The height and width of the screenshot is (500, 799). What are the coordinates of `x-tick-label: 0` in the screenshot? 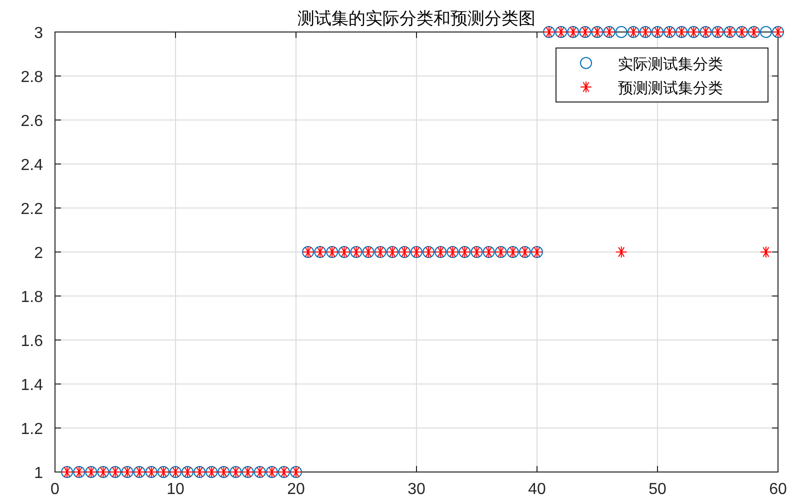 It's located at (55, 489).